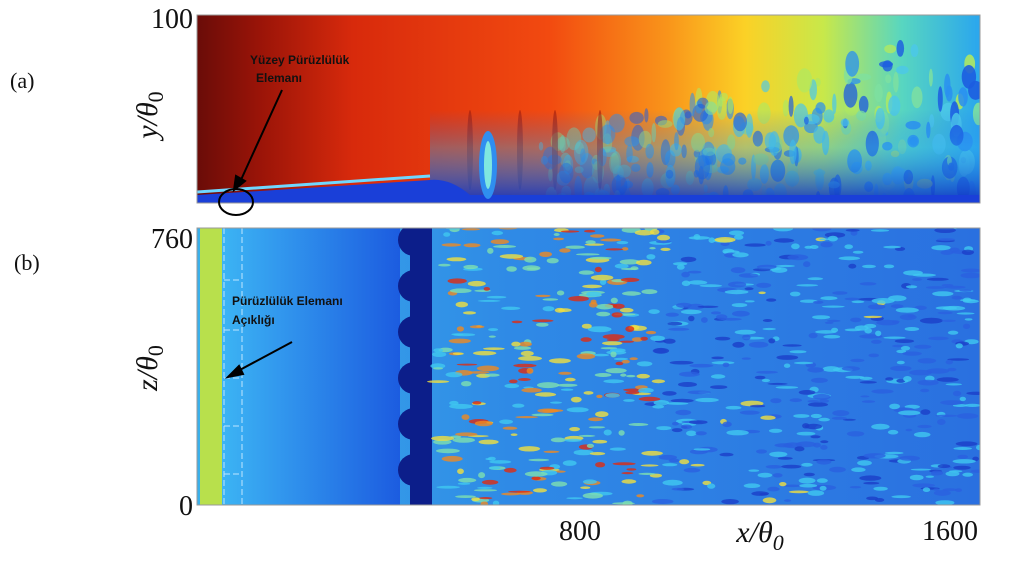  What do you see at coordinates (172, 19) in the screenshot?
I see `y-tick-label: 100` at bounding box center [172, 19].